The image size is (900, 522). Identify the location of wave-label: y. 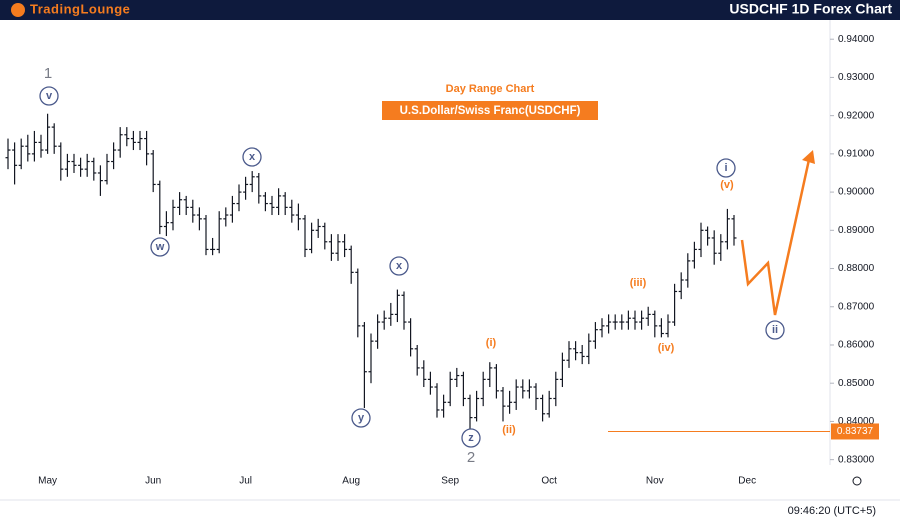
(361, 418).